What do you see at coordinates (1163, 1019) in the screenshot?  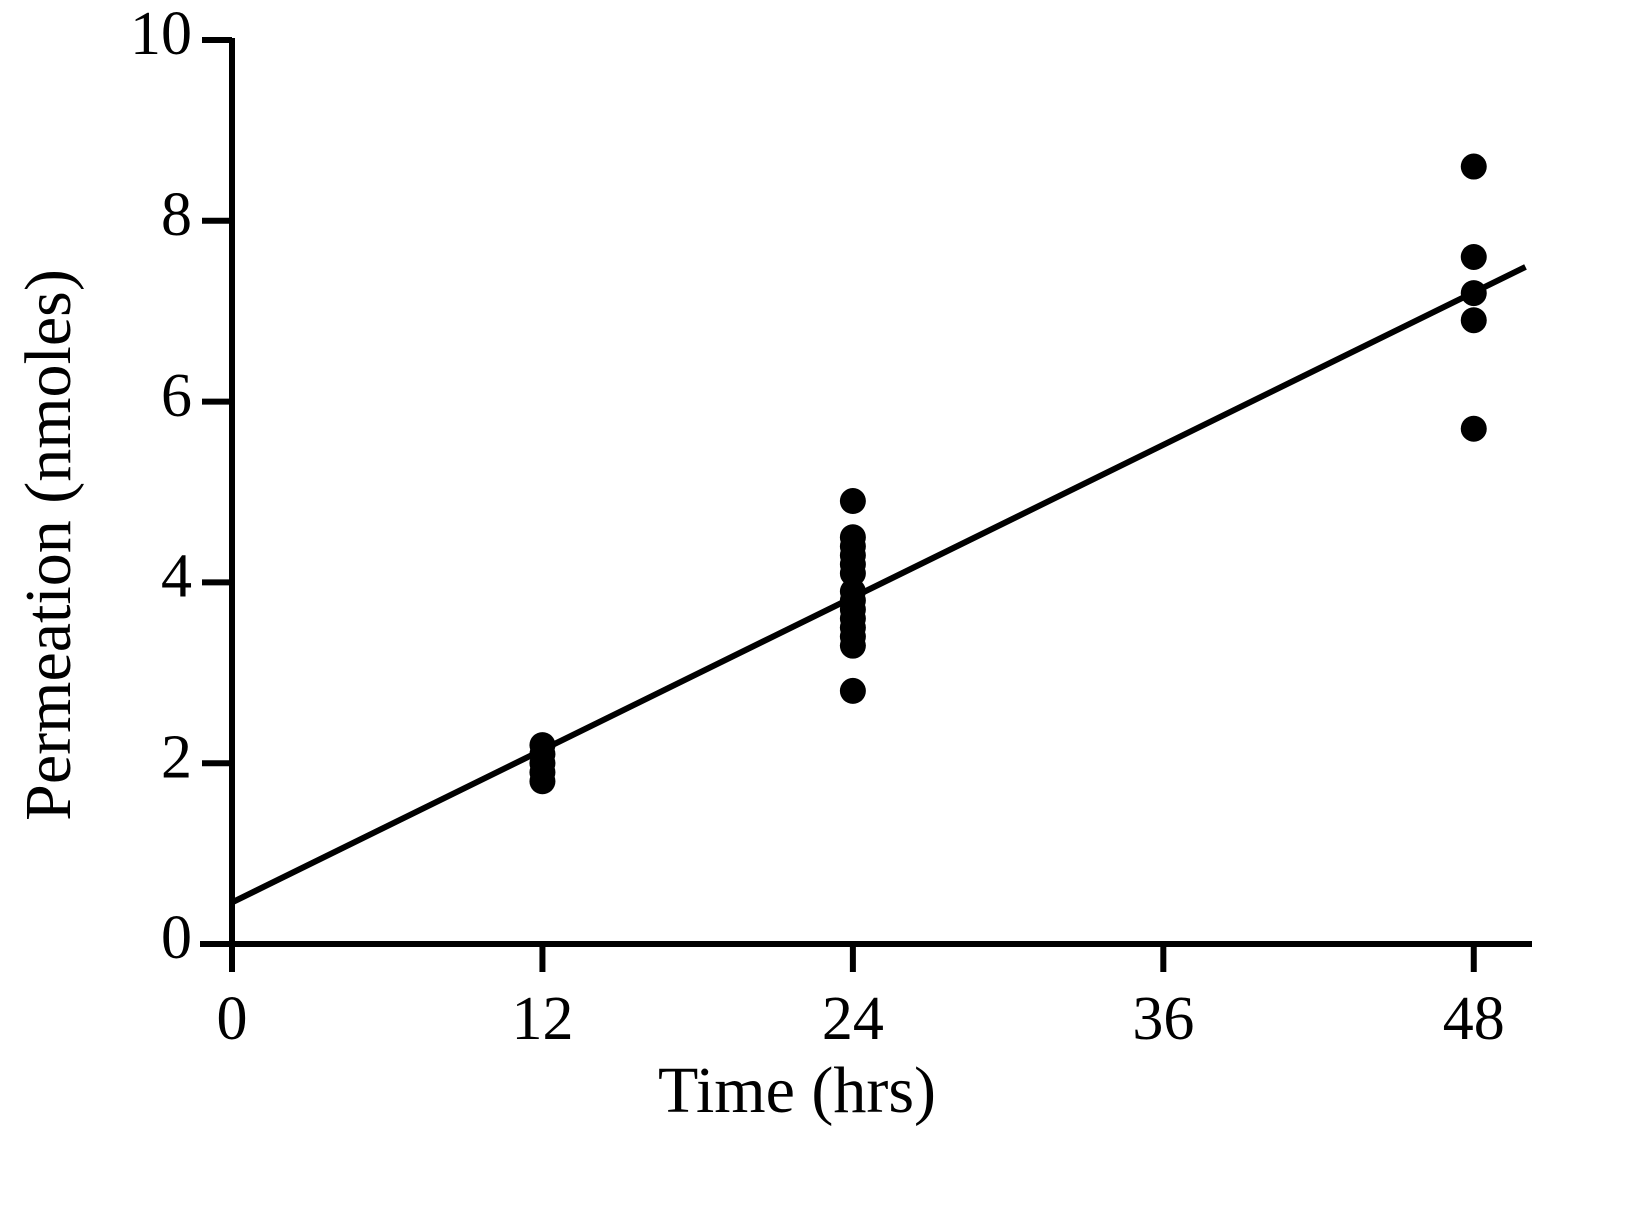 I see `x-tick-label: 36` at bounding box center [1163, 1019].